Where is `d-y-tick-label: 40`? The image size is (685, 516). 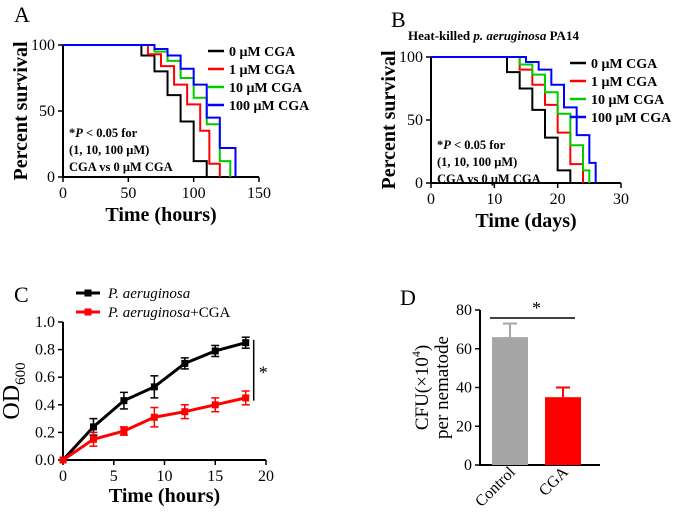 d-y-tick-label: 40 is located at coordinates (464, 388).